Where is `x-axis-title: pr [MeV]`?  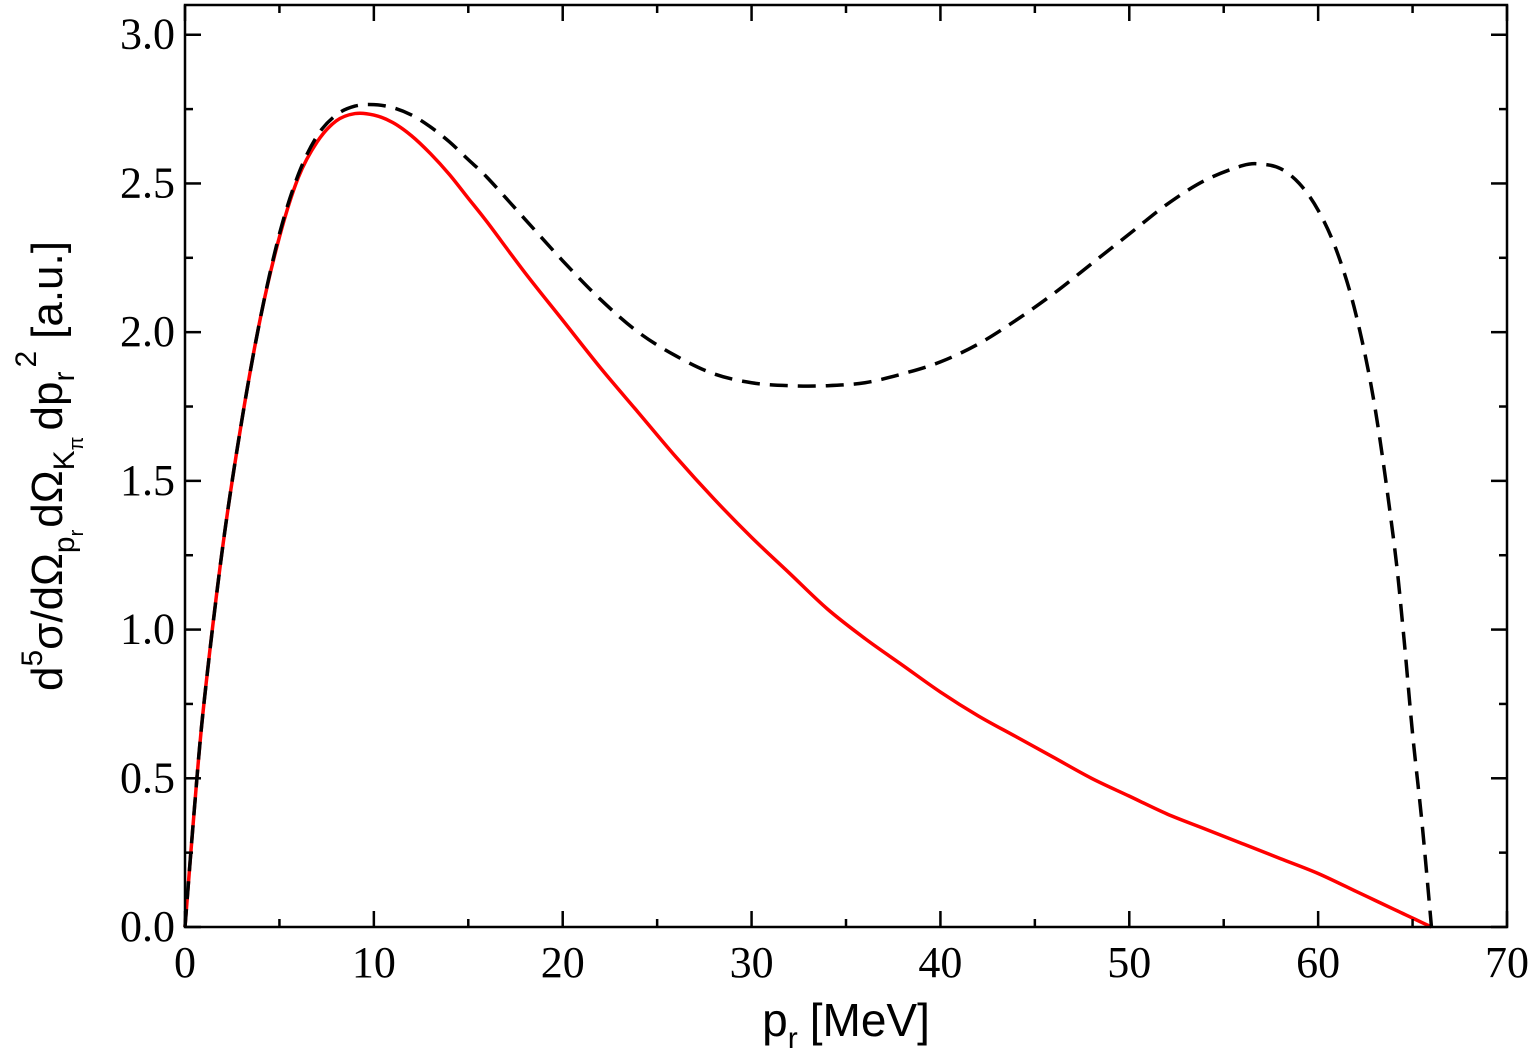 x-axis-title: pr [MeV] is located at coordinates (846, 1024).